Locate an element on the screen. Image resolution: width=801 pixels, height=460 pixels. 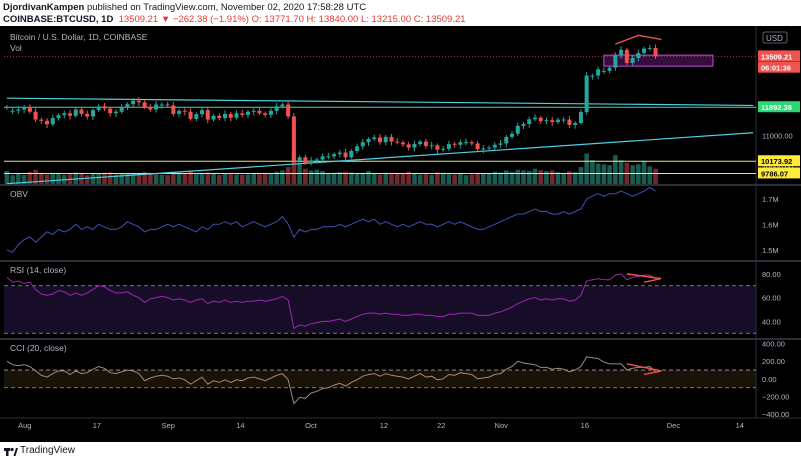
indicator-tick-label: 80.00 is located at coordinates (771, 274).